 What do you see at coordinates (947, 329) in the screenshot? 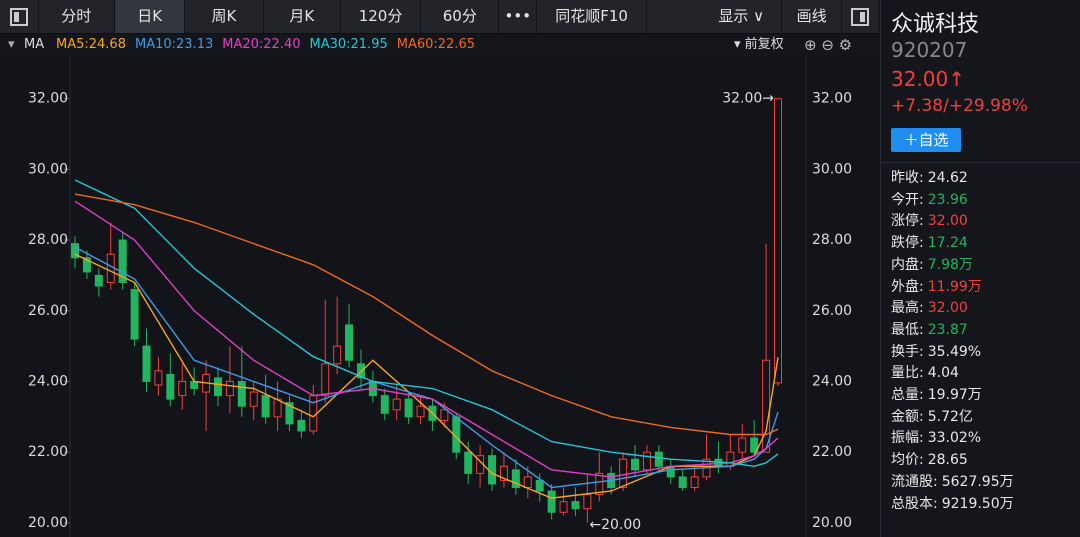
I see `stat-value: 23.87` at bounding box center [947, 329].